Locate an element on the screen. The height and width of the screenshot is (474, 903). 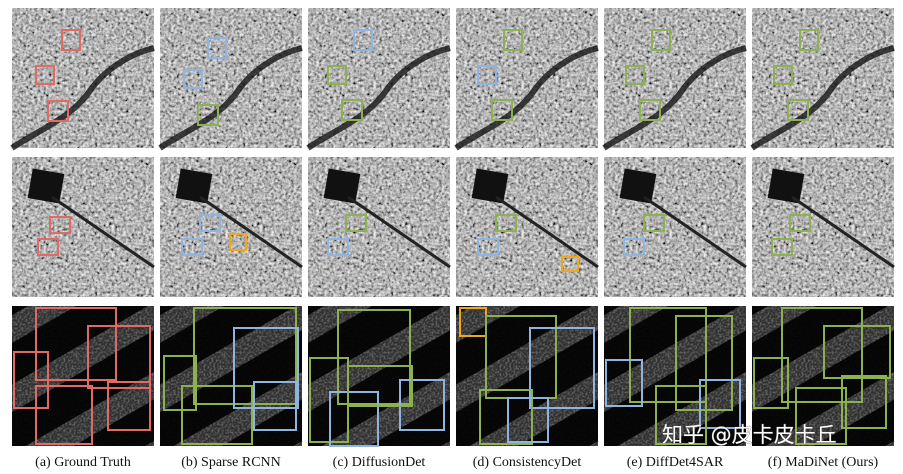
caption: (d) ConsistencyDet is located at coordinates (527, 462).